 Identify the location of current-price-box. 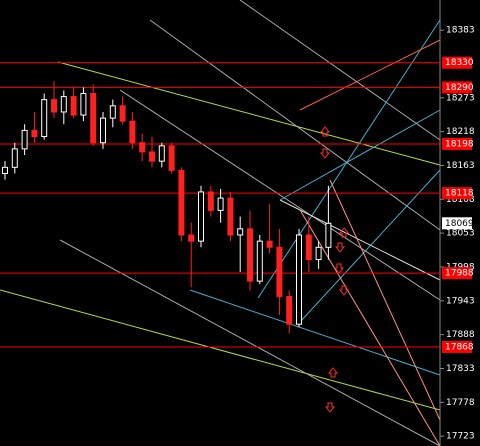
(457, 223).